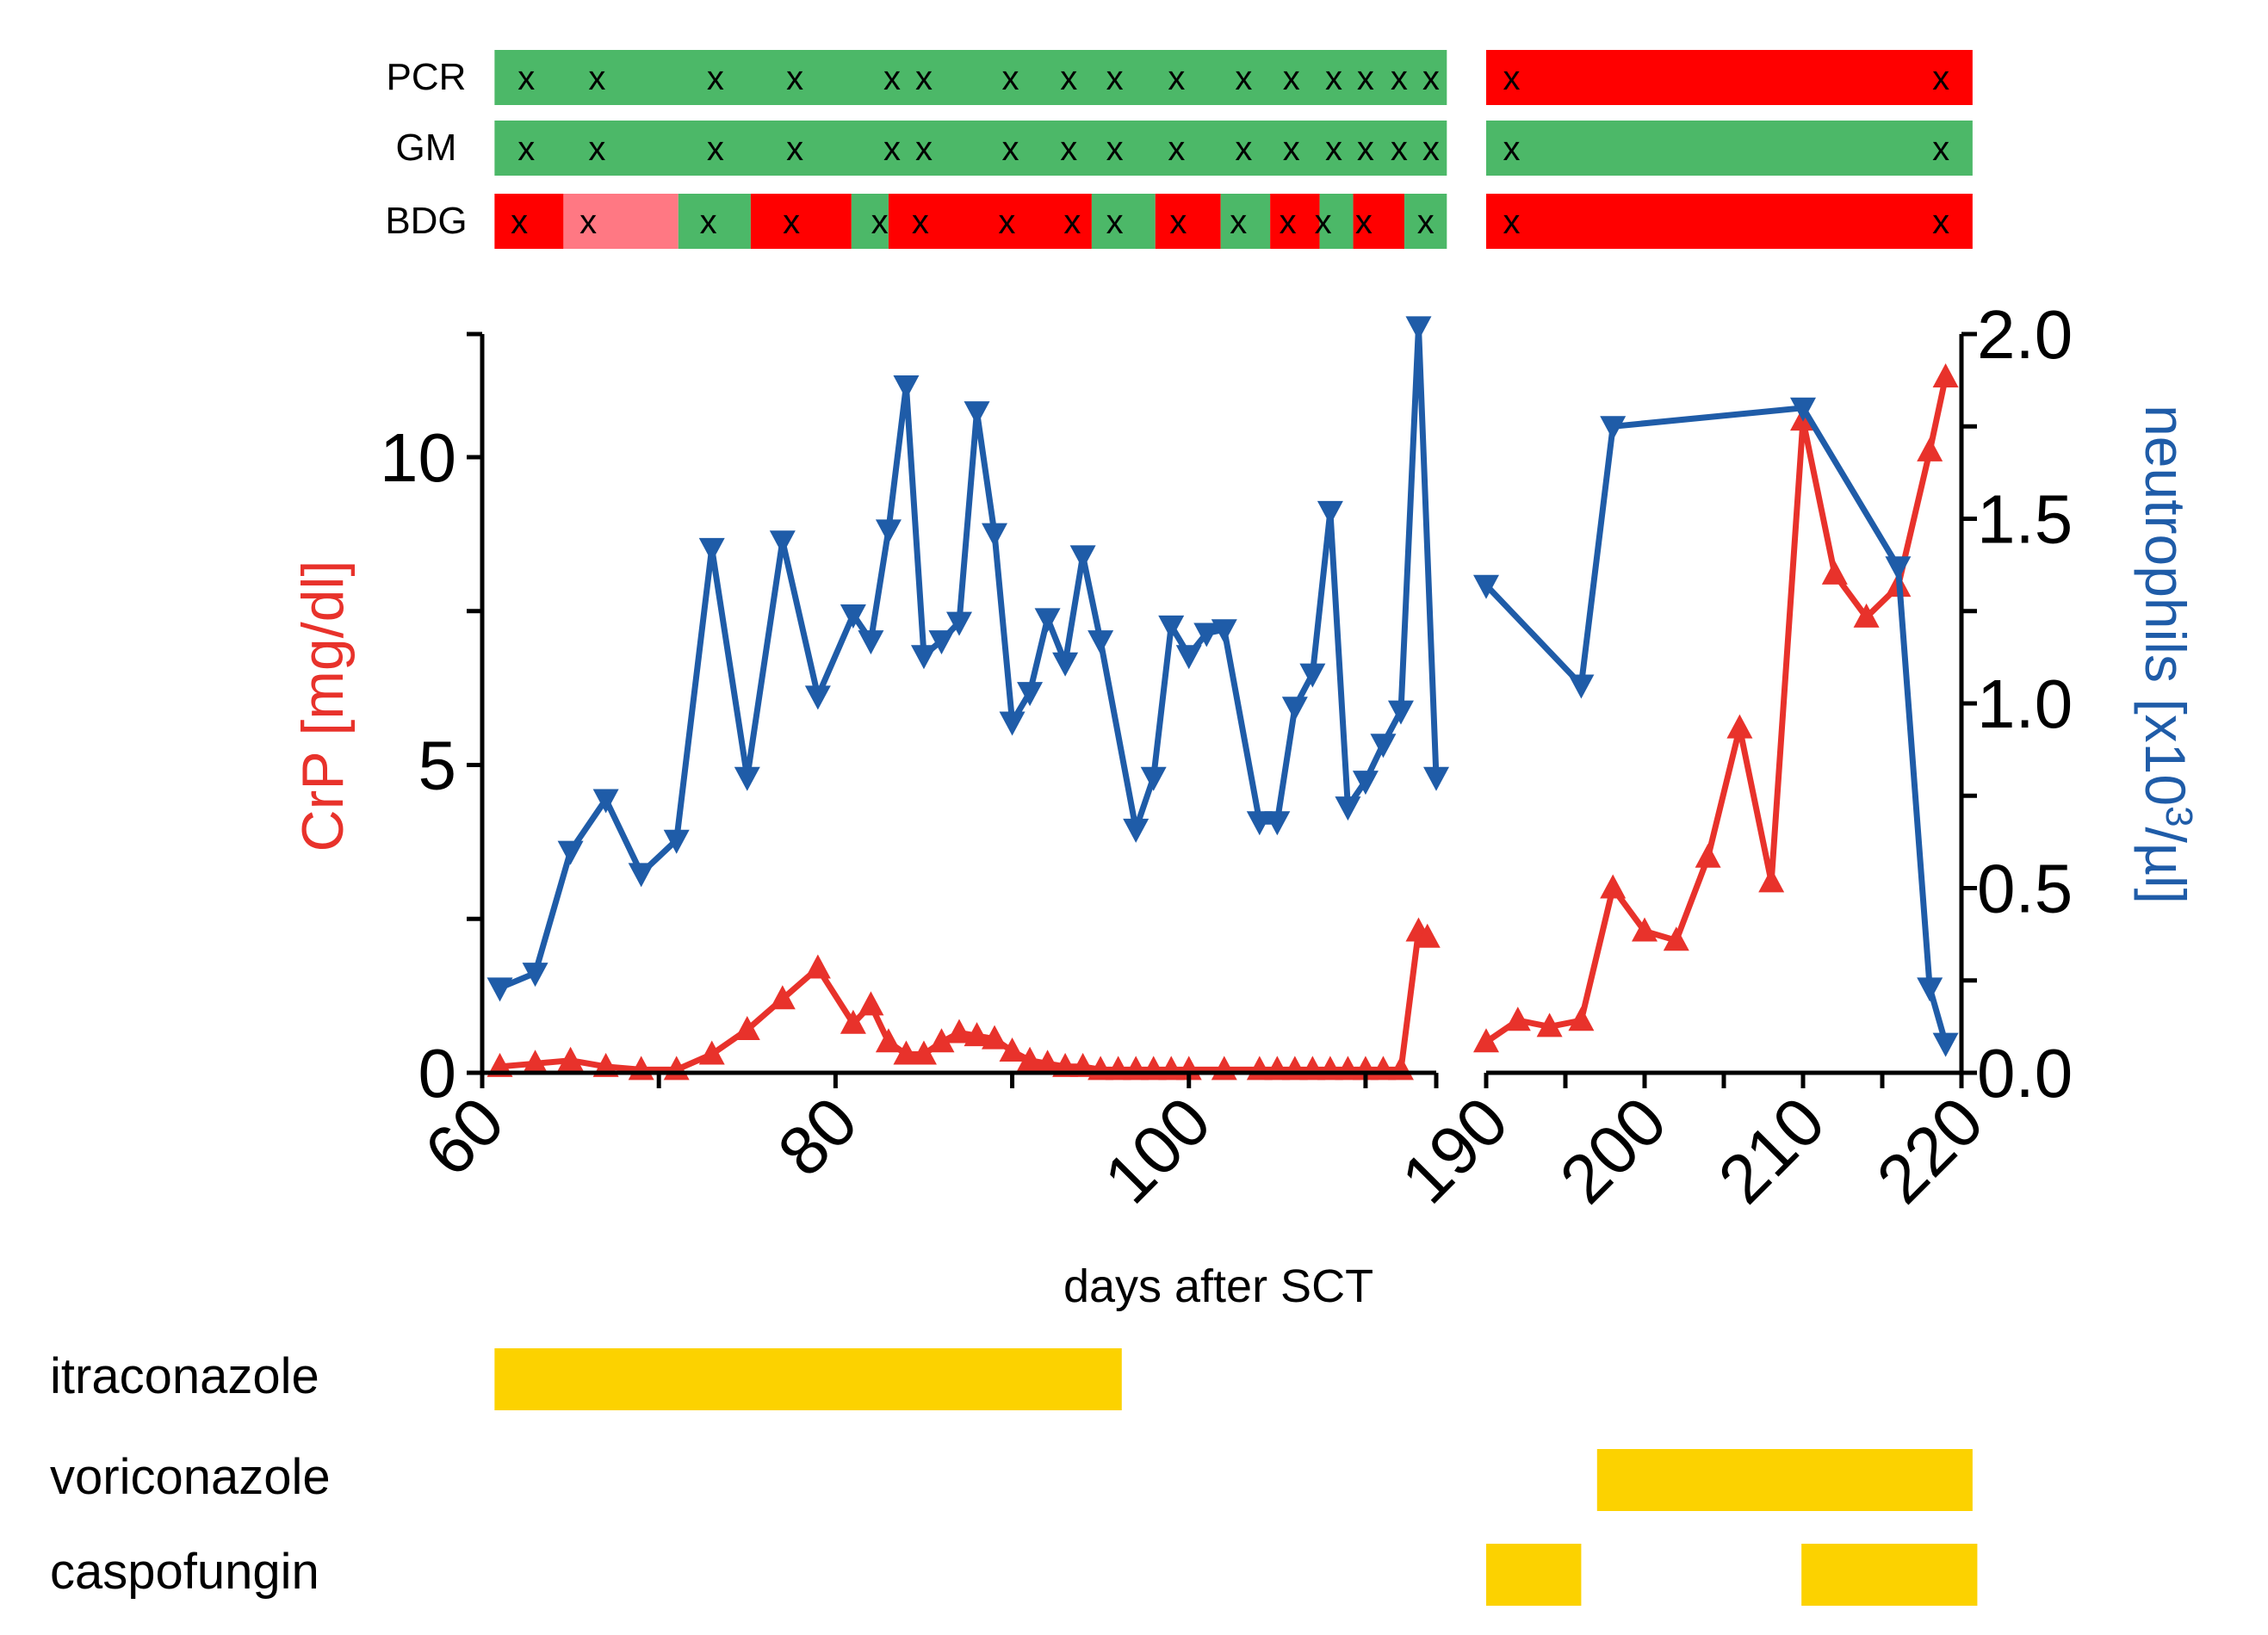 Image resolution: width=2268 pixels, height=1635 pixels. Describe the element at coordinates (2025, 704) in the screenshot. I see `right-y-tick-label: 1.0` at that location.